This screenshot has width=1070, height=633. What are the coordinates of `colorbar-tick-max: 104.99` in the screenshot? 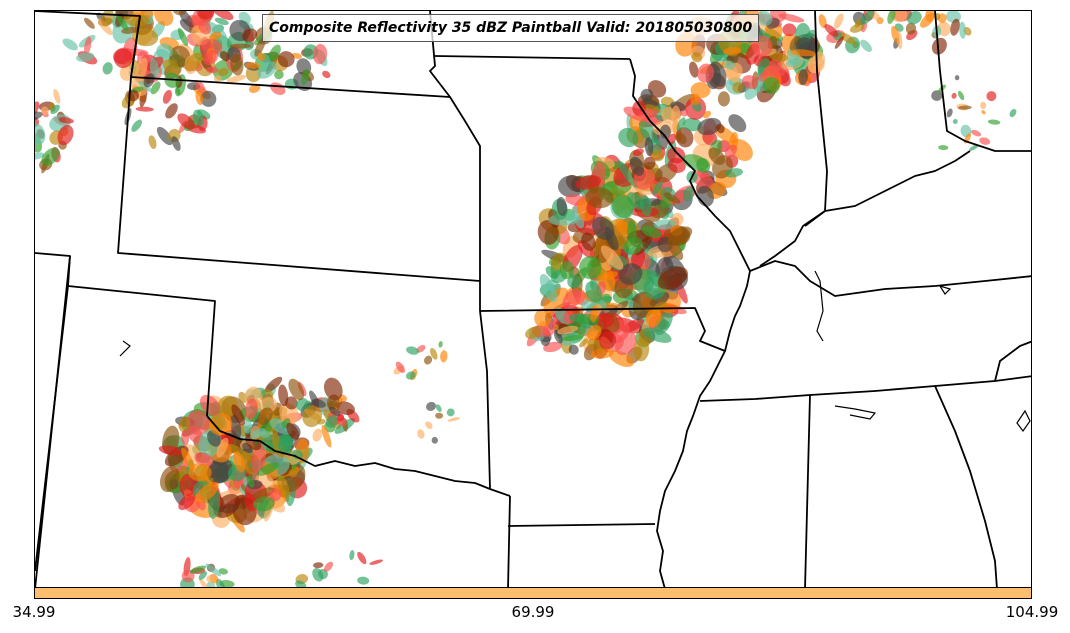 It's located at (1032, 612).